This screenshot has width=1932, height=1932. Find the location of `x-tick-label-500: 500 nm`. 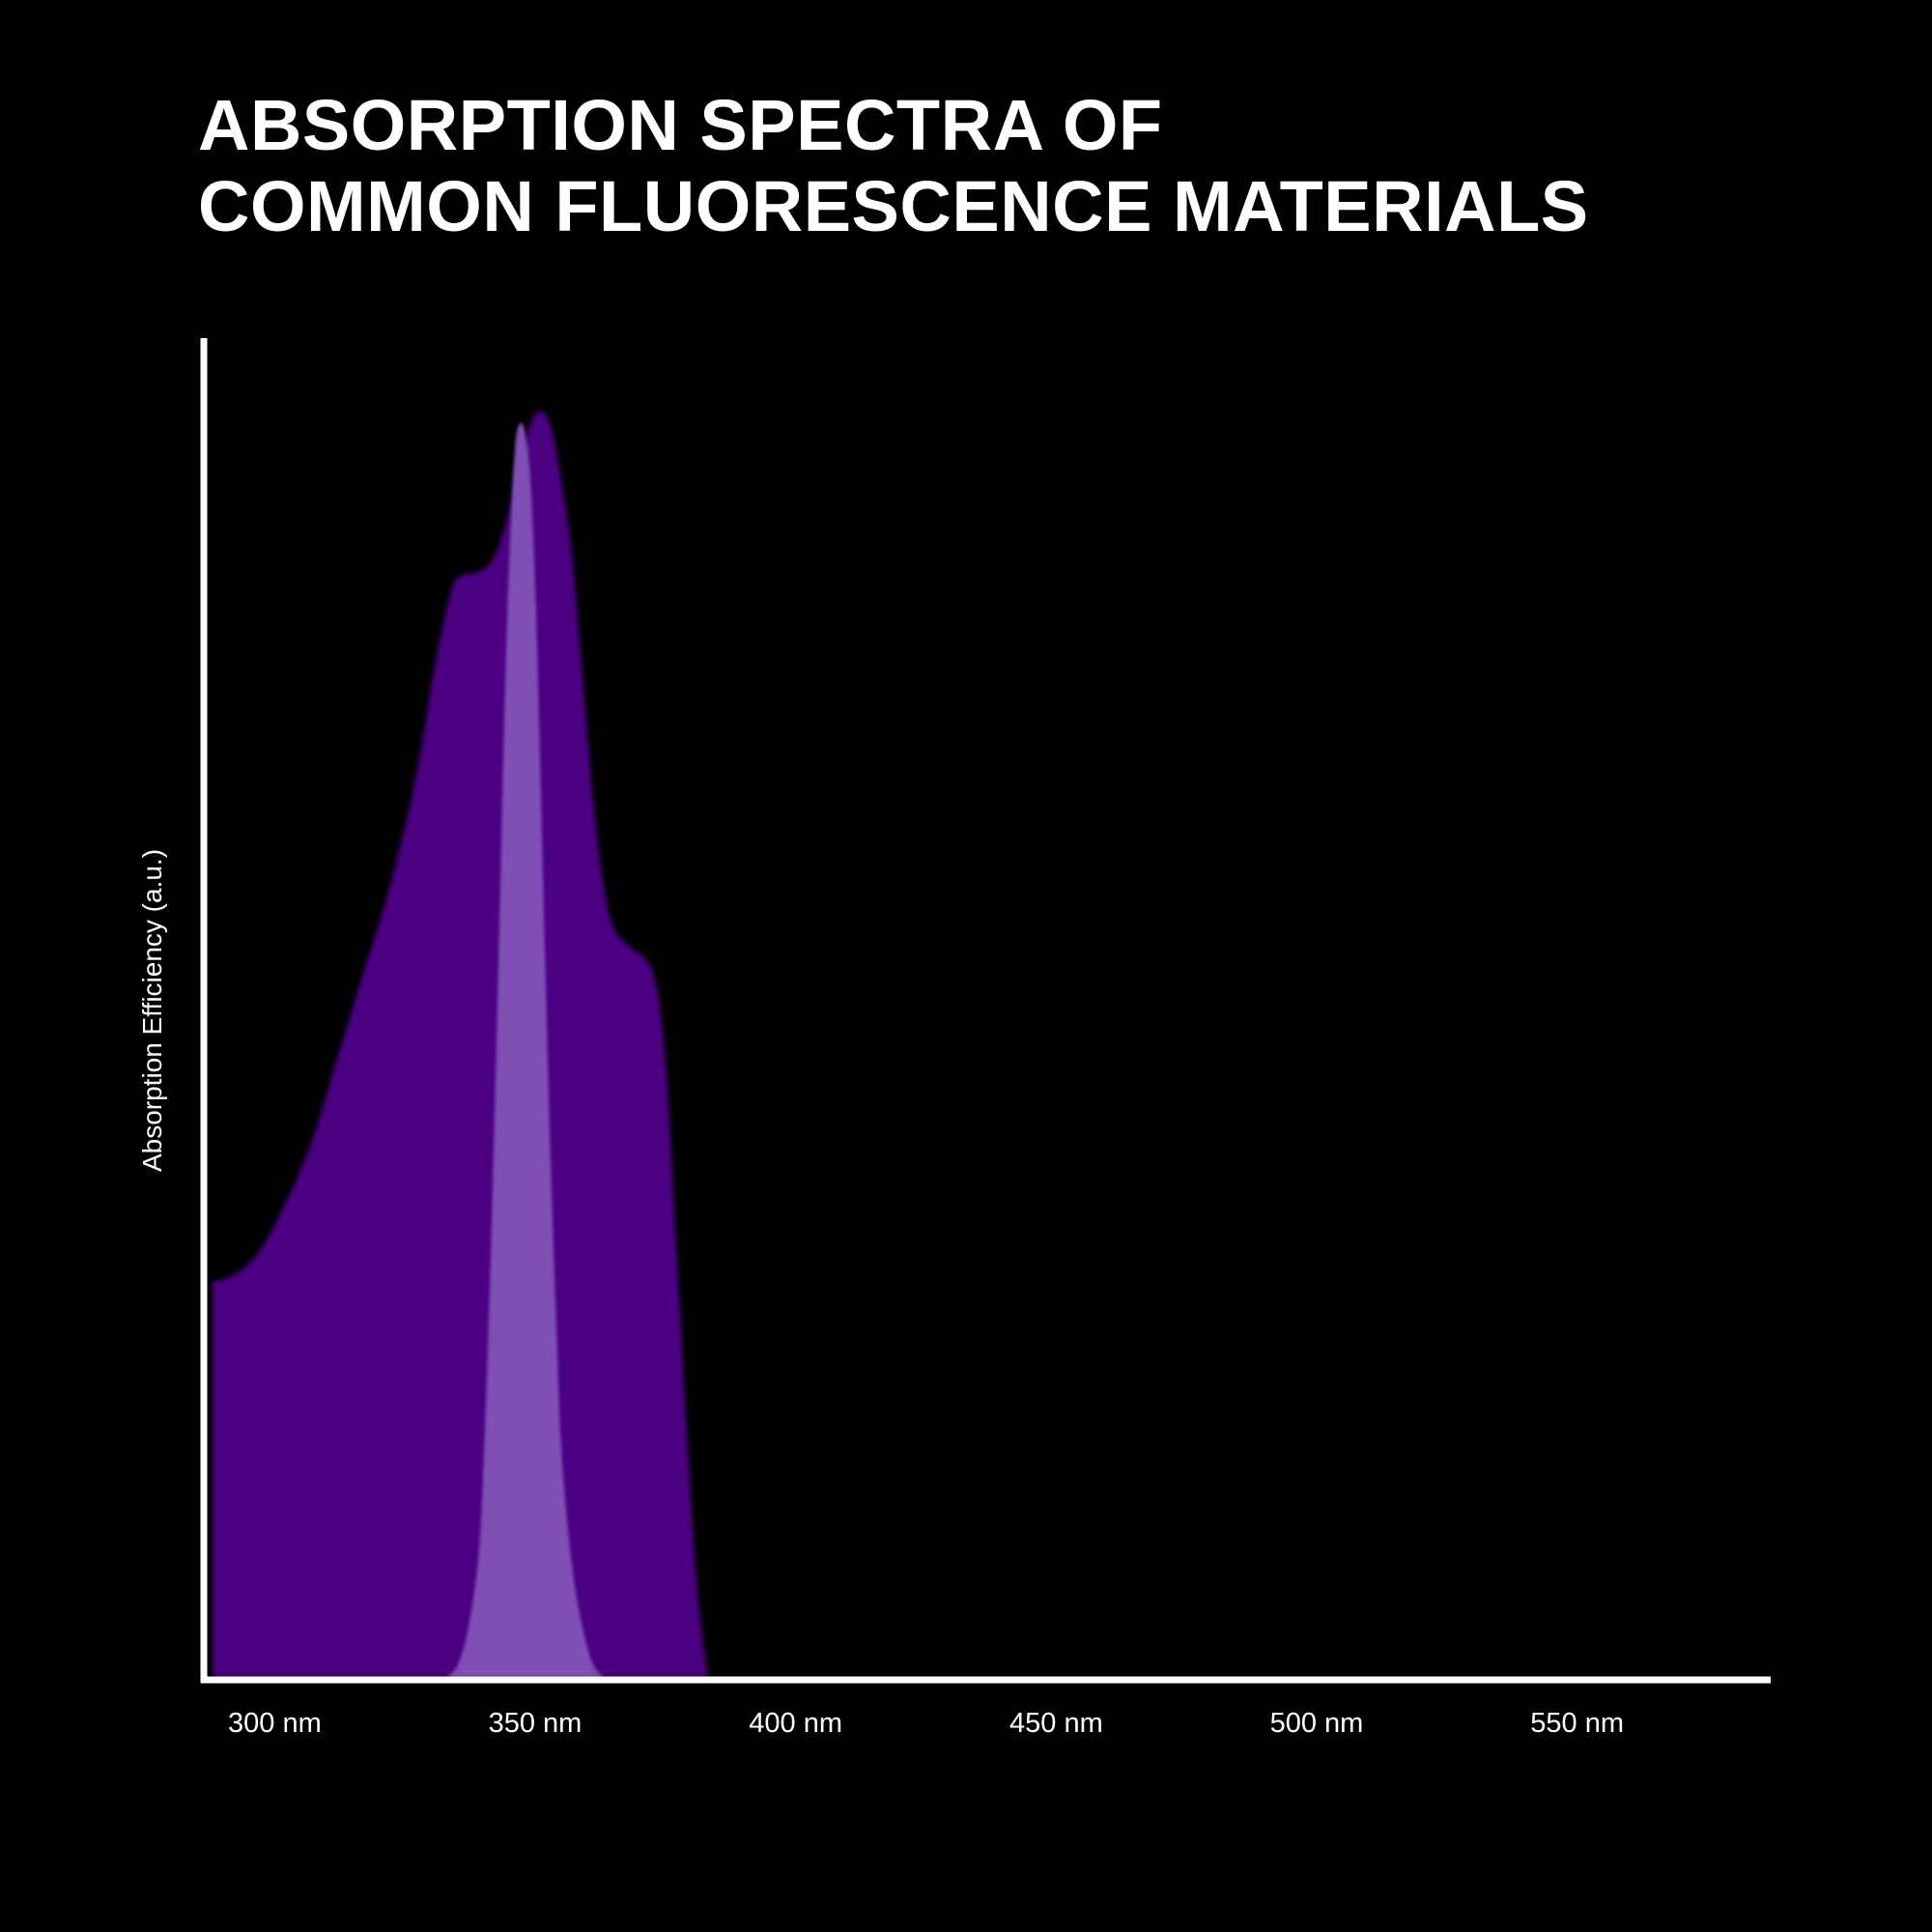

x-tick-label-500: 500 nm is located at coordinates (1317, 1723).